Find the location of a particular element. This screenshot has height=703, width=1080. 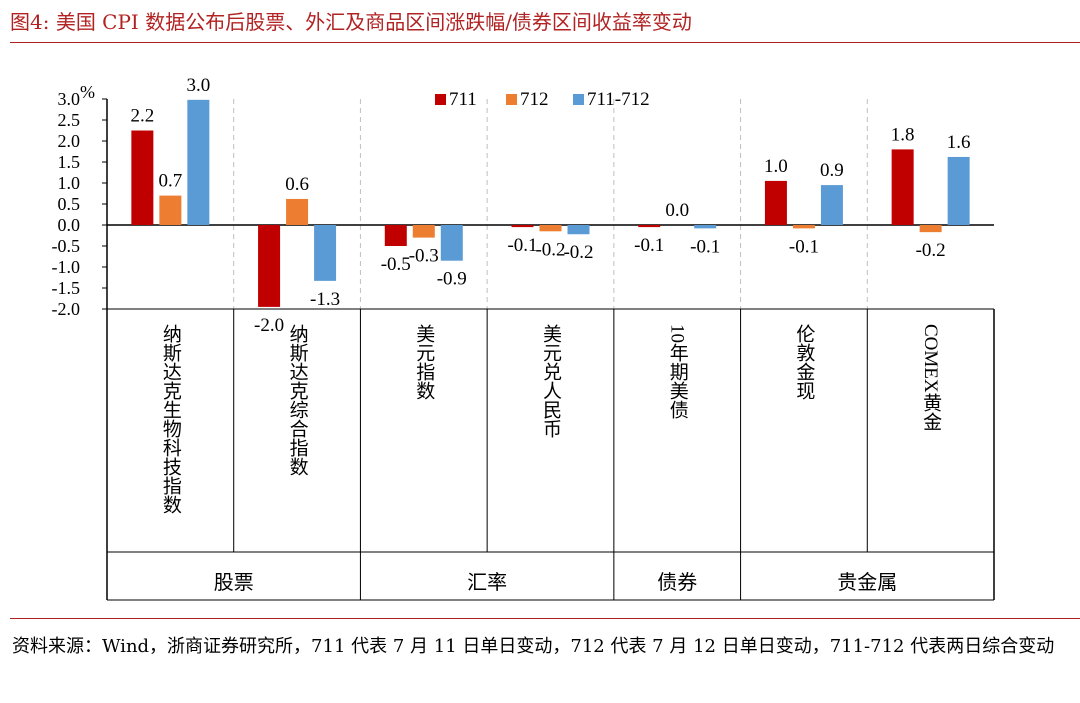

data-label: 0.6 is located at coordinates (297, 184).